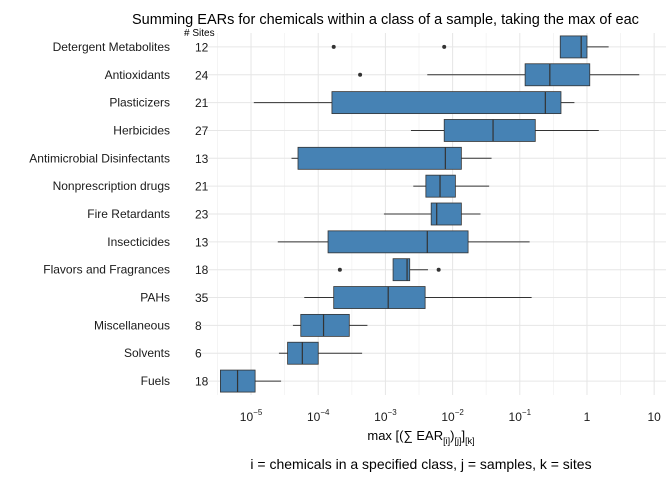  What do you see at coordinates (251, 381) in the screenshot?
I see `box-fuels` at bounding box center [251, 381].